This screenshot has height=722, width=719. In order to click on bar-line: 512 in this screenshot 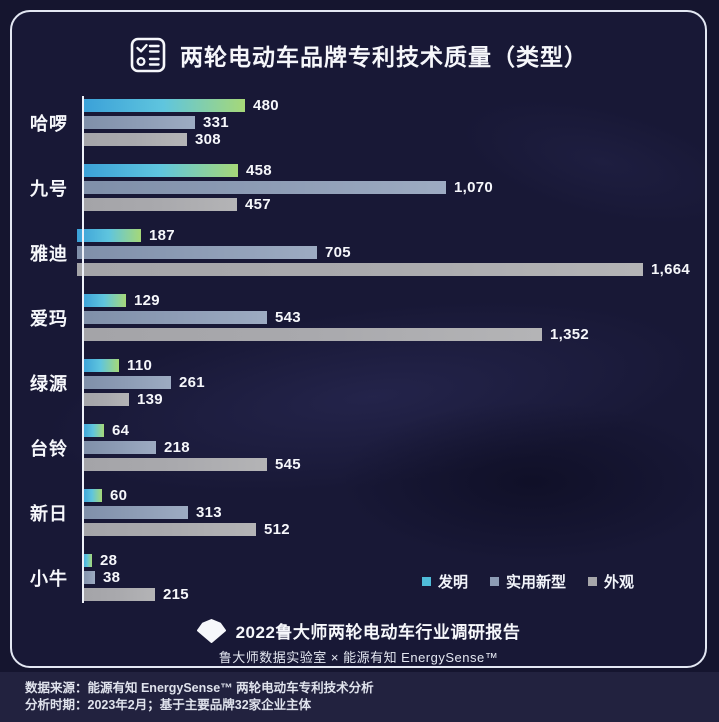, I will do `click(186, 529)`.